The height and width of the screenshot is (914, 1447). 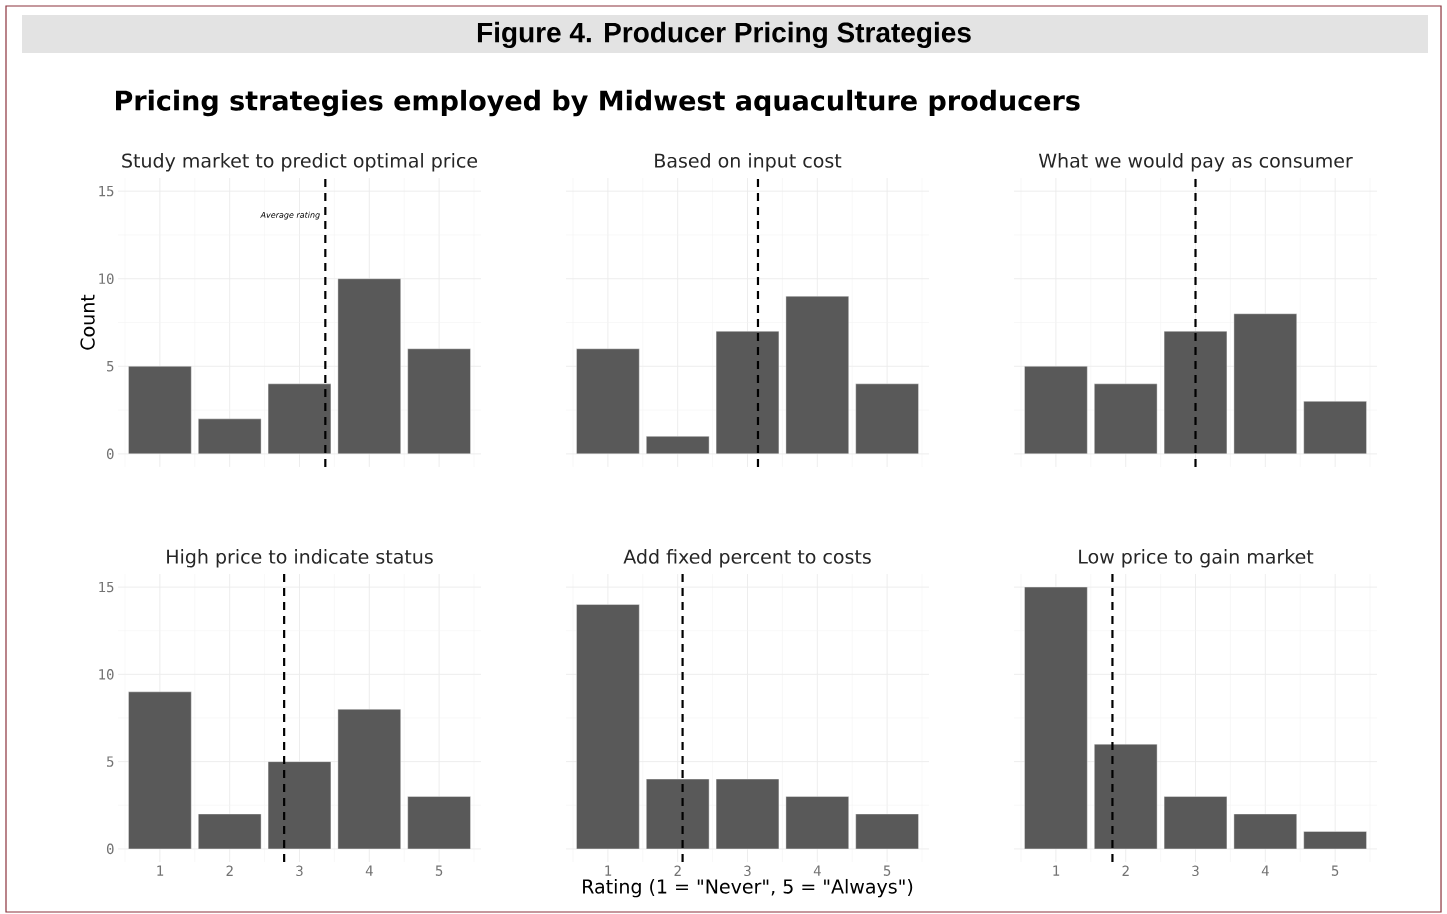 What do you see at coordinates (598, 103) in the screenshot?
I see `text: Pricing strategies employed by Midwest aquaculture producers` at bounding box center [598, 103].